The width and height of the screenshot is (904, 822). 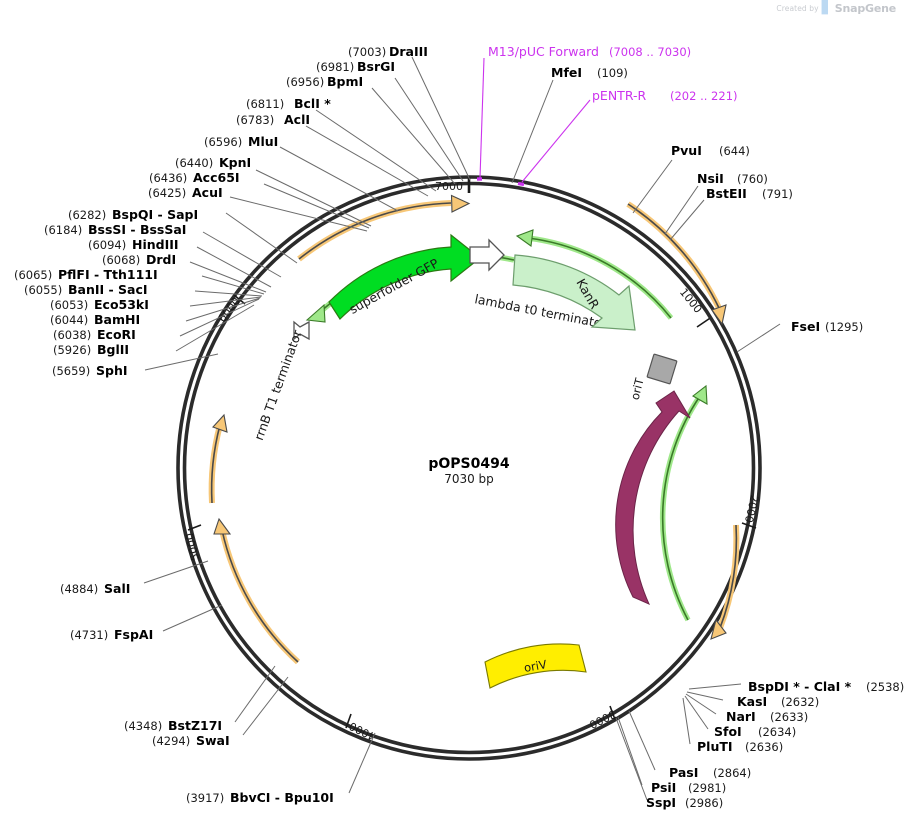 What do you see at coordinates (112, 370) in the screenshot?
I see `enzyme-name-sphi: SphI` at bounding box center [112, 370].